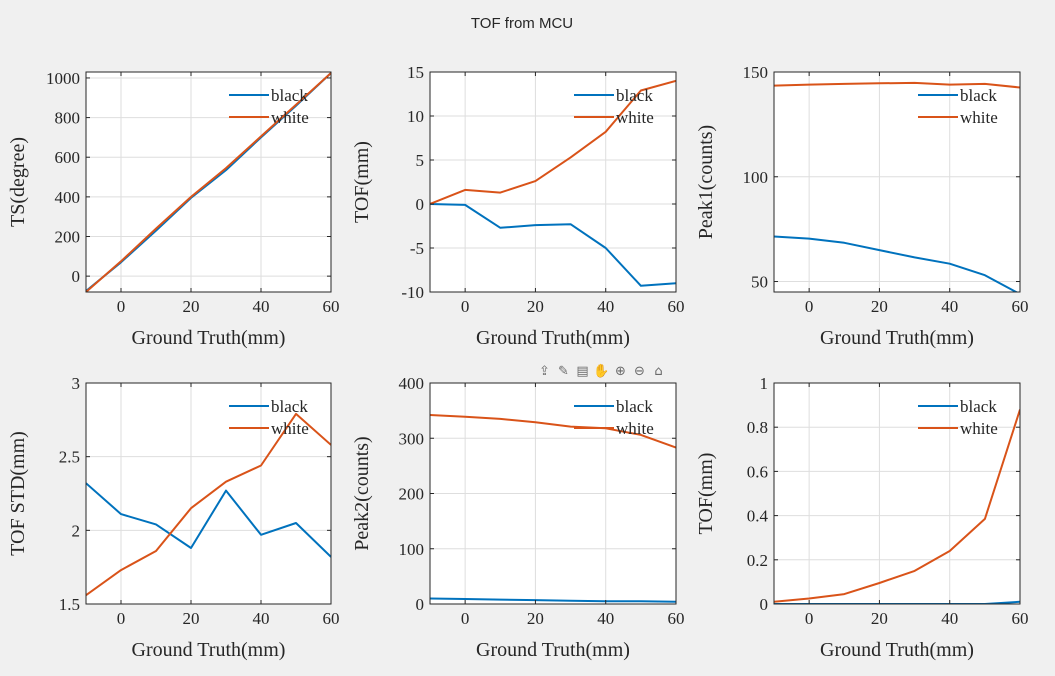 This screenshot has height=676, width=1055. Describe the element at coordinates (764, 383) in the screenshot. I see `y-tick-label: 1` at that location.